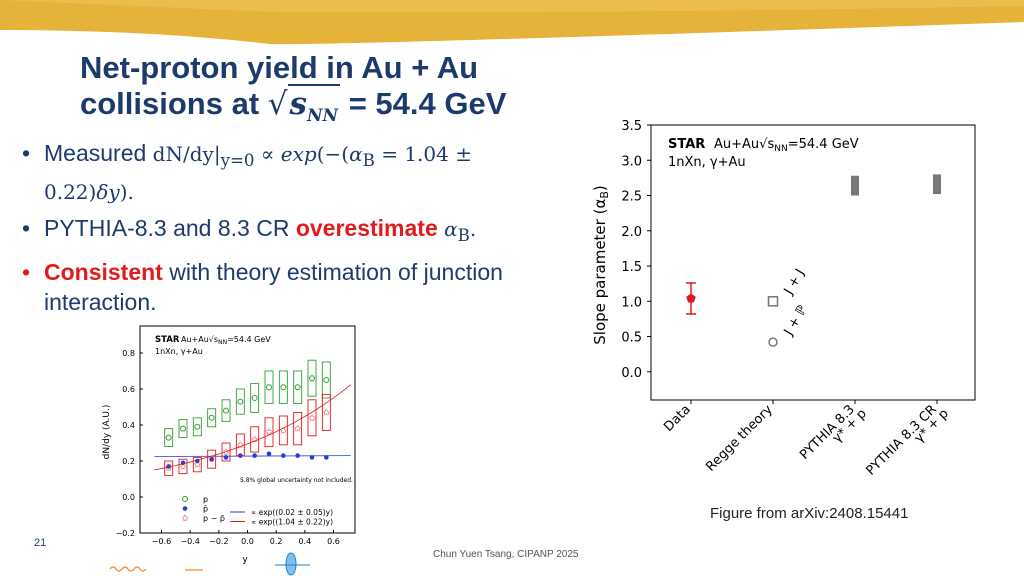  What do you see at coordinates (304, 105) in the screenshot?
I see `sqrt-snn: √sNN` at bounding box center [304, 105].